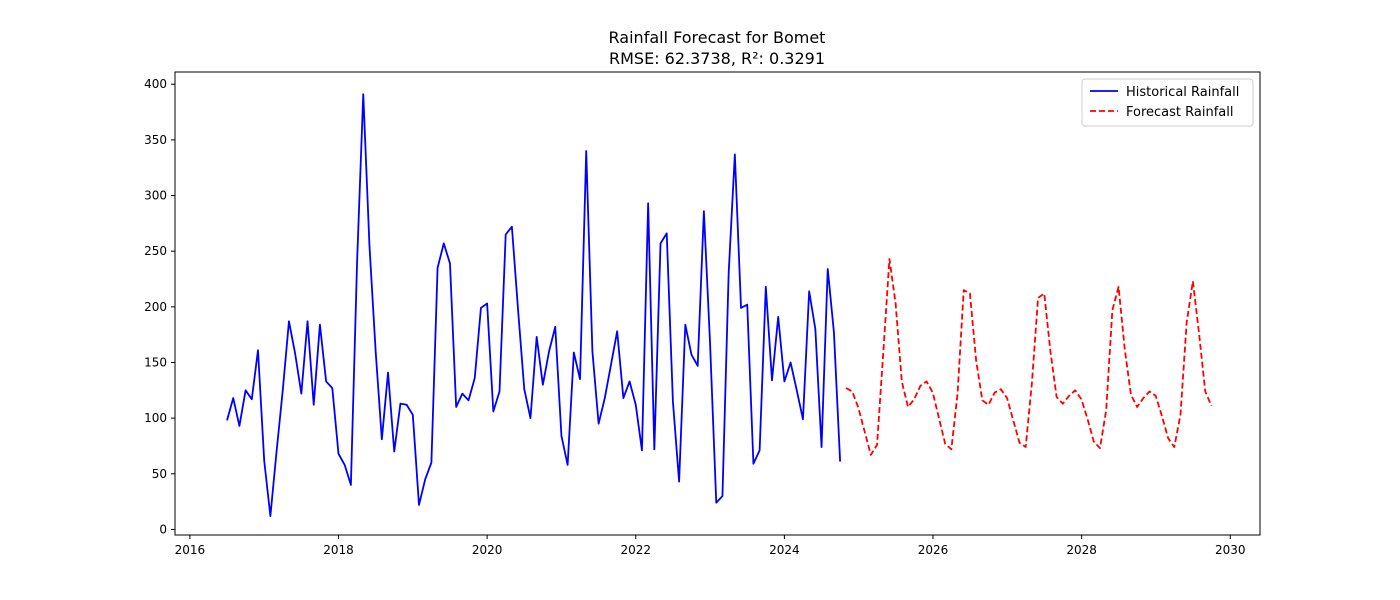 The image size is (1400, 600). I want to click on y-tick-label: 350, so click(155, 140).